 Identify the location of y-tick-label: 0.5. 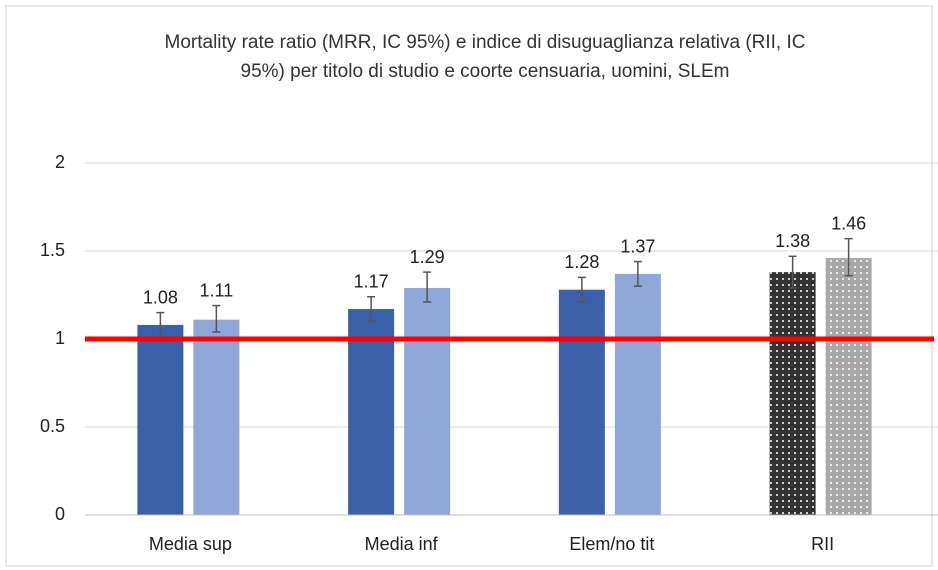
(52, 426).